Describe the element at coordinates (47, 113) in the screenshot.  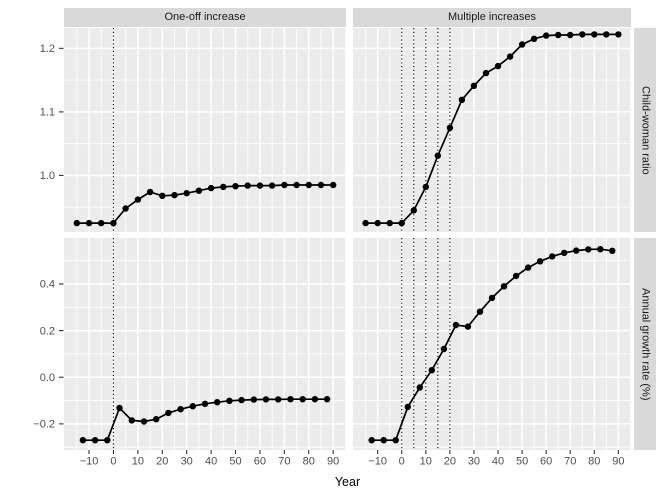
I see `y-tick-label: 1.1` at that location.